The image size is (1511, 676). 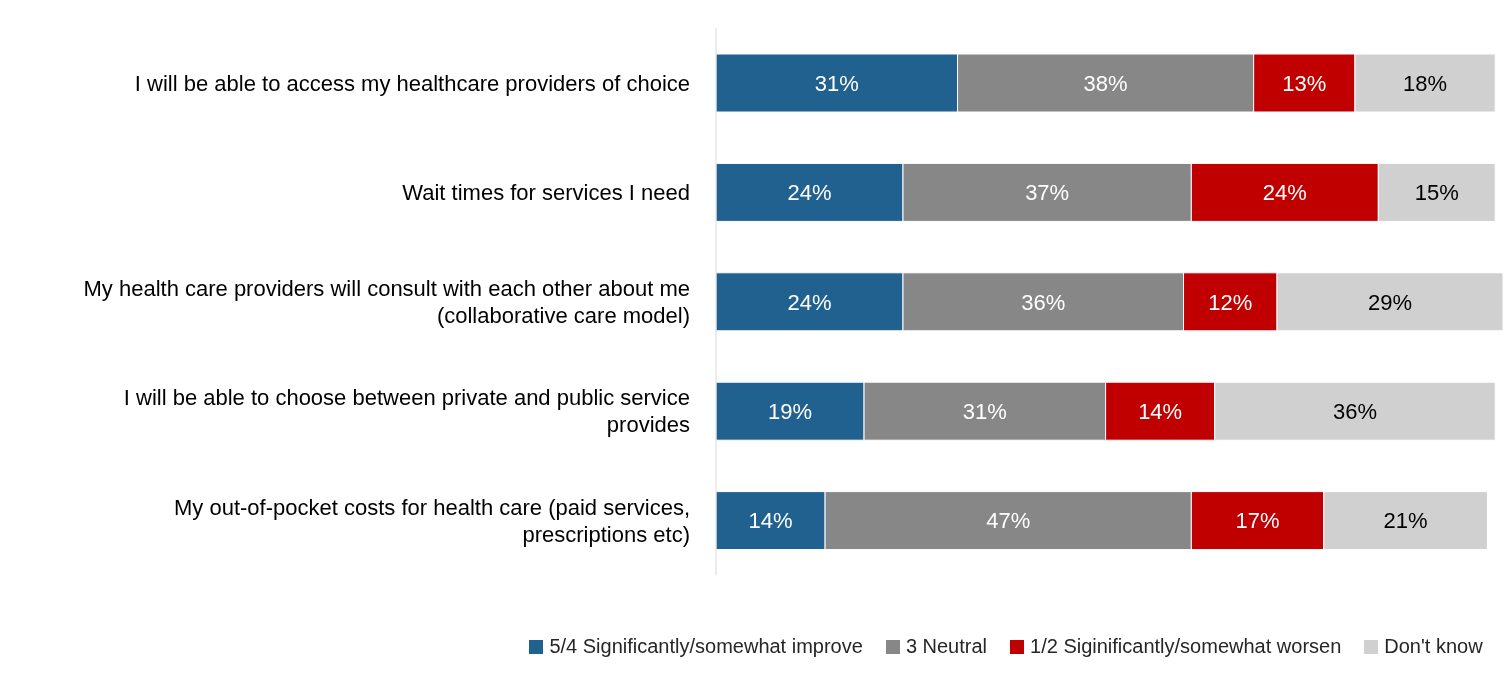 What do you see at coordinates (706, 646) in the screenshot?
I see `legend-label: 5/4 Significantly/somewhat improve` at bounding box center [706, 646].